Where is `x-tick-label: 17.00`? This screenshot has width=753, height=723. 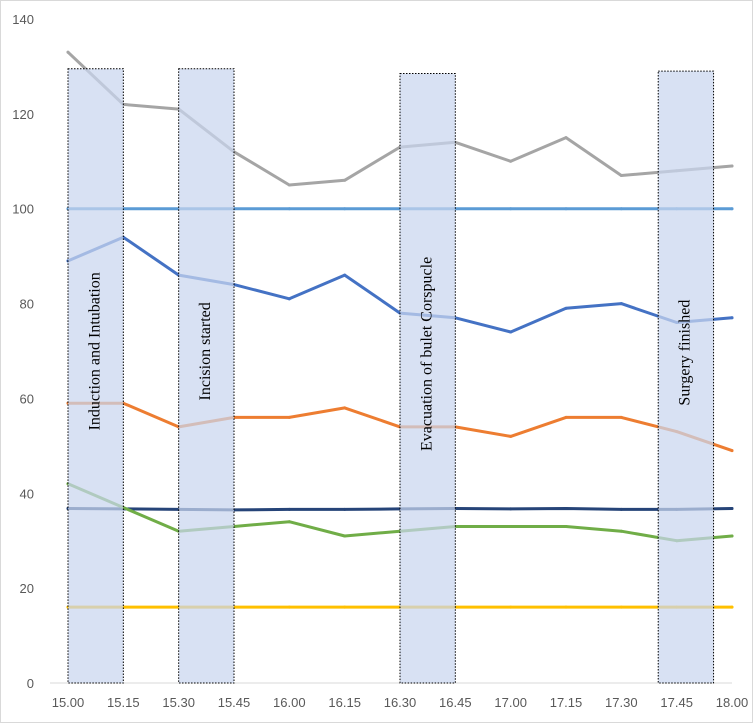 x-tick-label: 17.00 is located at coordinates (510, 702).